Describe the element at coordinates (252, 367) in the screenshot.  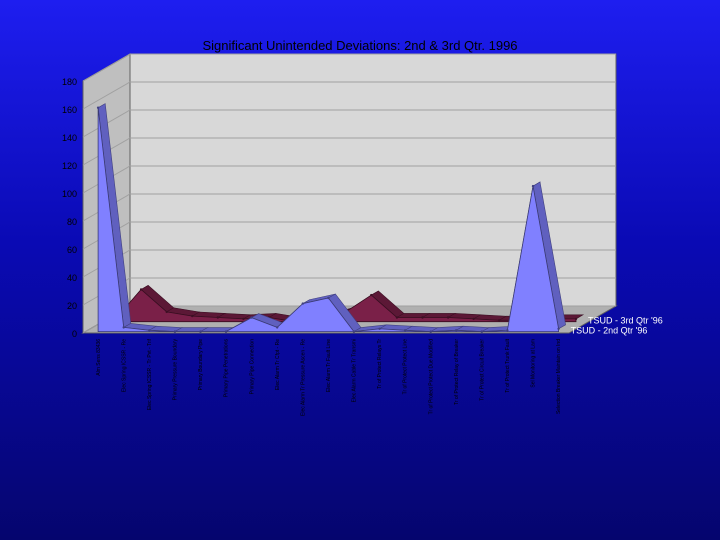
I see `x-tick-label: Primary Pipe Connection` at that location.